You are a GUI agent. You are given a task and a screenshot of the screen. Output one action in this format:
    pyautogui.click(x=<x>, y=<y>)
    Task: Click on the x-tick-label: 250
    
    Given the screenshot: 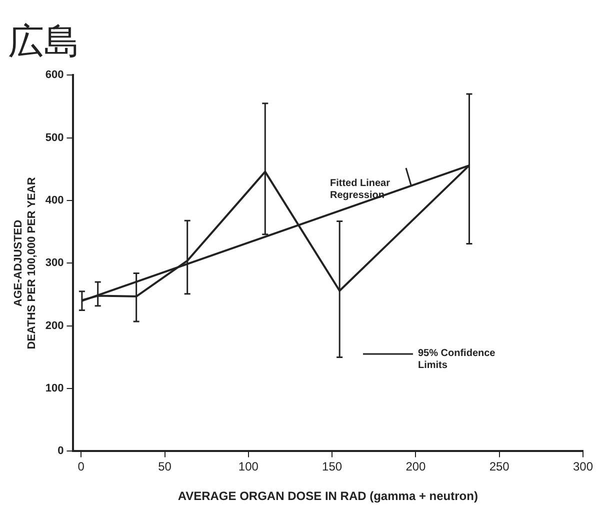 What is the action you would take?
    pyautogui.click(x=499, y=467)
    